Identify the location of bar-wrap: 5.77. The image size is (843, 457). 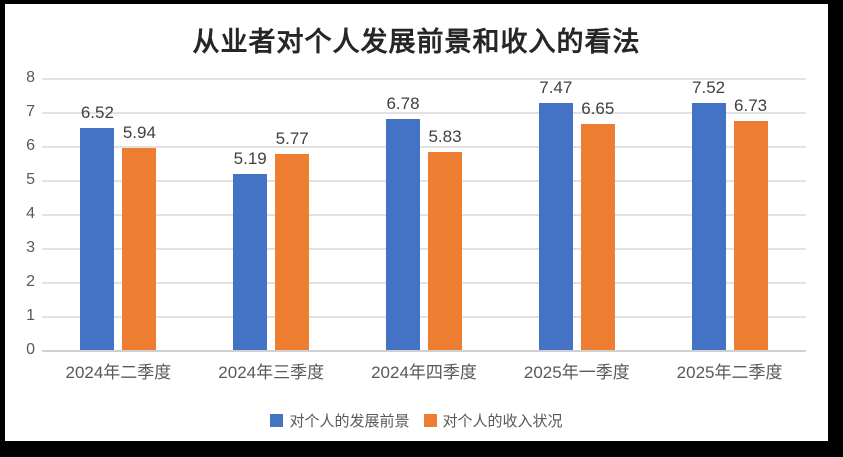
(292, 214).